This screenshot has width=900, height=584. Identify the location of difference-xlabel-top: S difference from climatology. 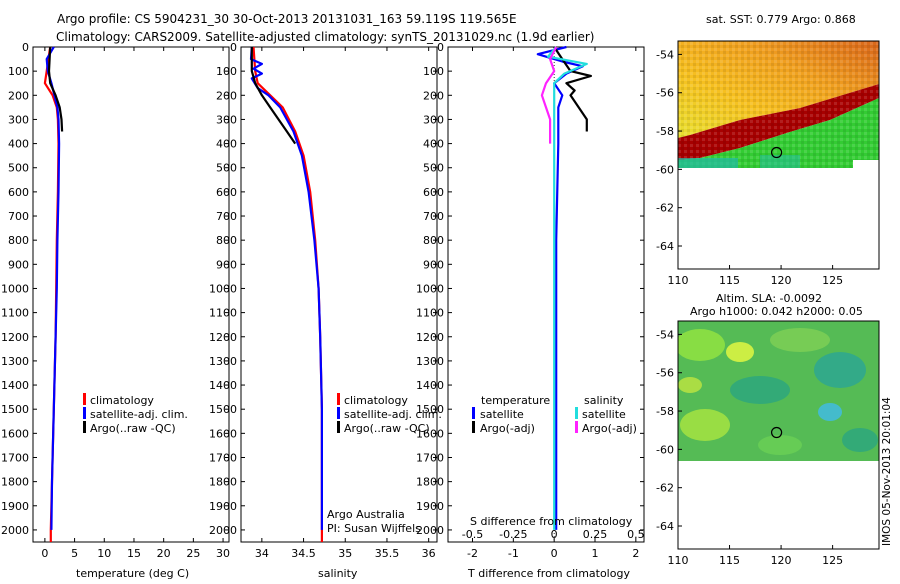
(551, 521).